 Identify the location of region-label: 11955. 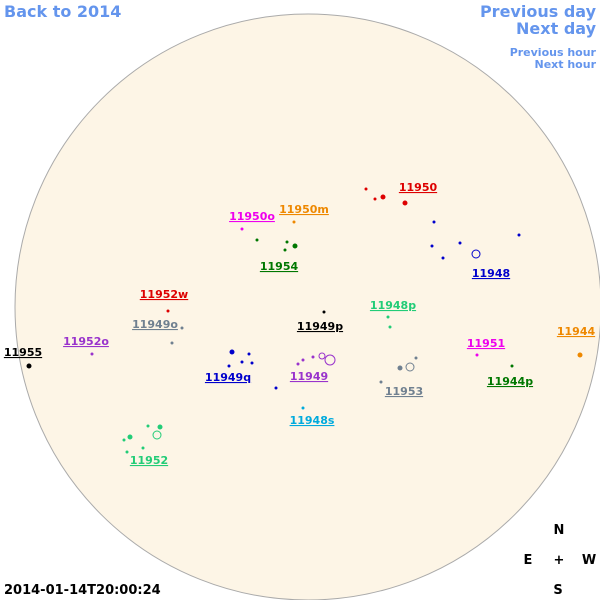
(23, 352).